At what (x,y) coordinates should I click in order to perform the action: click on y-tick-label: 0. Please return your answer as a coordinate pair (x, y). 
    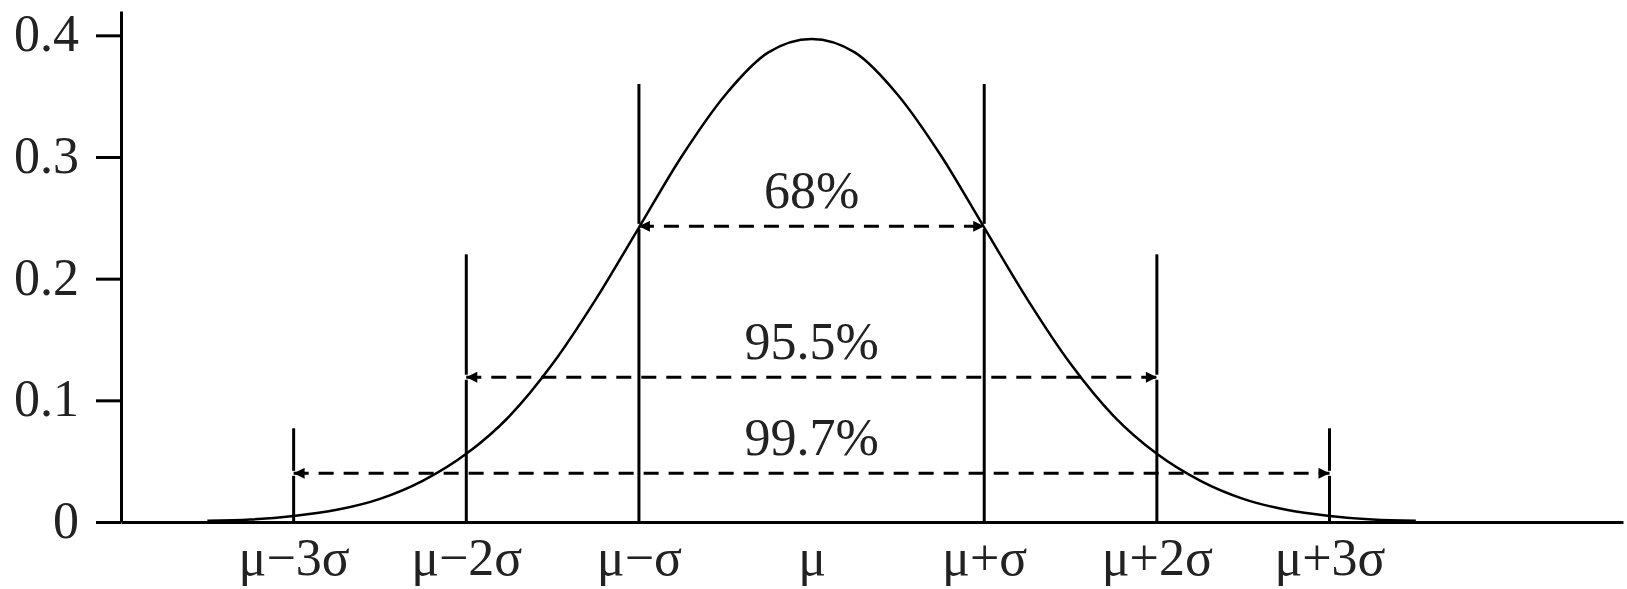
    Looking at the image, I should click on (66, 521).